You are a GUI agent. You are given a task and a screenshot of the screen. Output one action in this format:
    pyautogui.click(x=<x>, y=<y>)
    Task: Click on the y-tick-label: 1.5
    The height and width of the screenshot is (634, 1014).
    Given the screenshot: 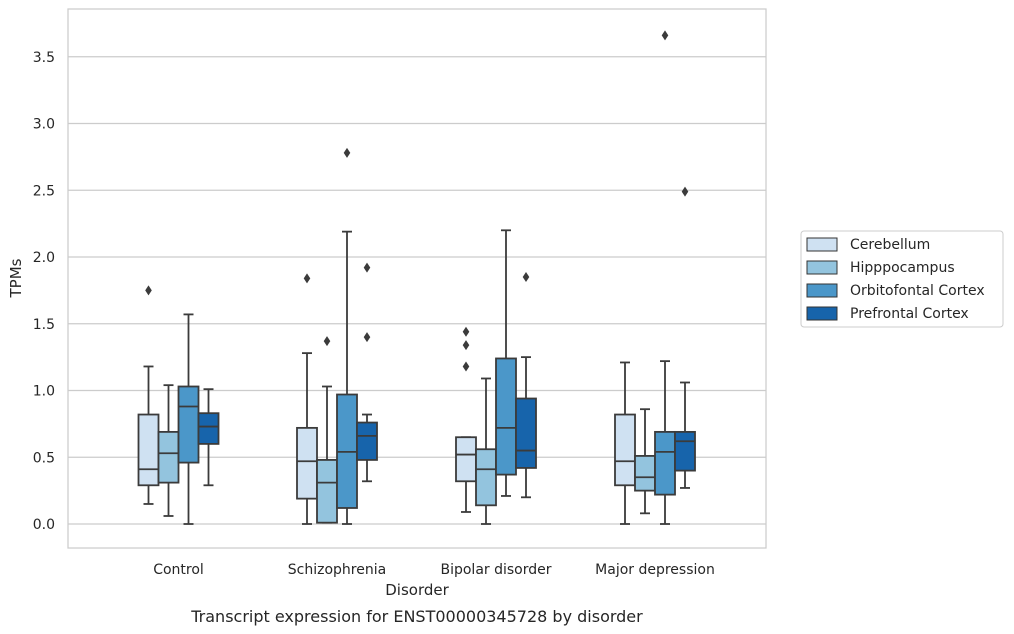 What is the action you would take?
    pyautogui.click(x=44, y=325)
    